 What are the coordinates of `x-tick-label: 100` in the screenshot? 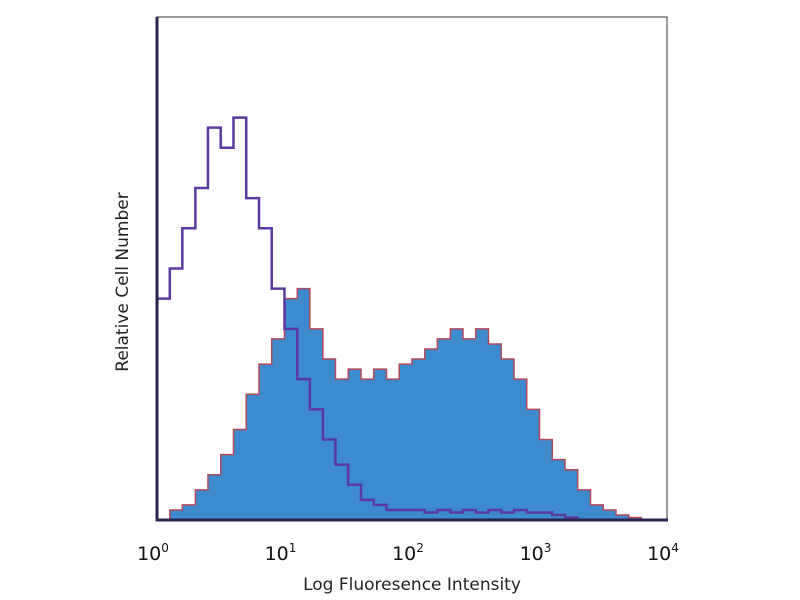 It's located at (153, 553).